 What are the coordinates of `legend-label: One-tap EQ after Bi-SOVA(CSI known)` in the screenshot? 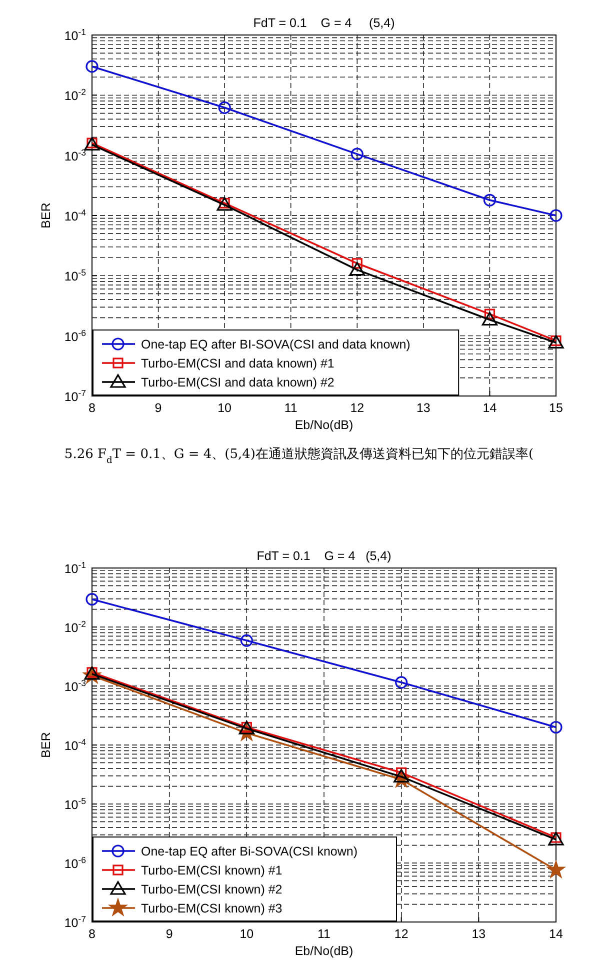 It's located at (249, 851).